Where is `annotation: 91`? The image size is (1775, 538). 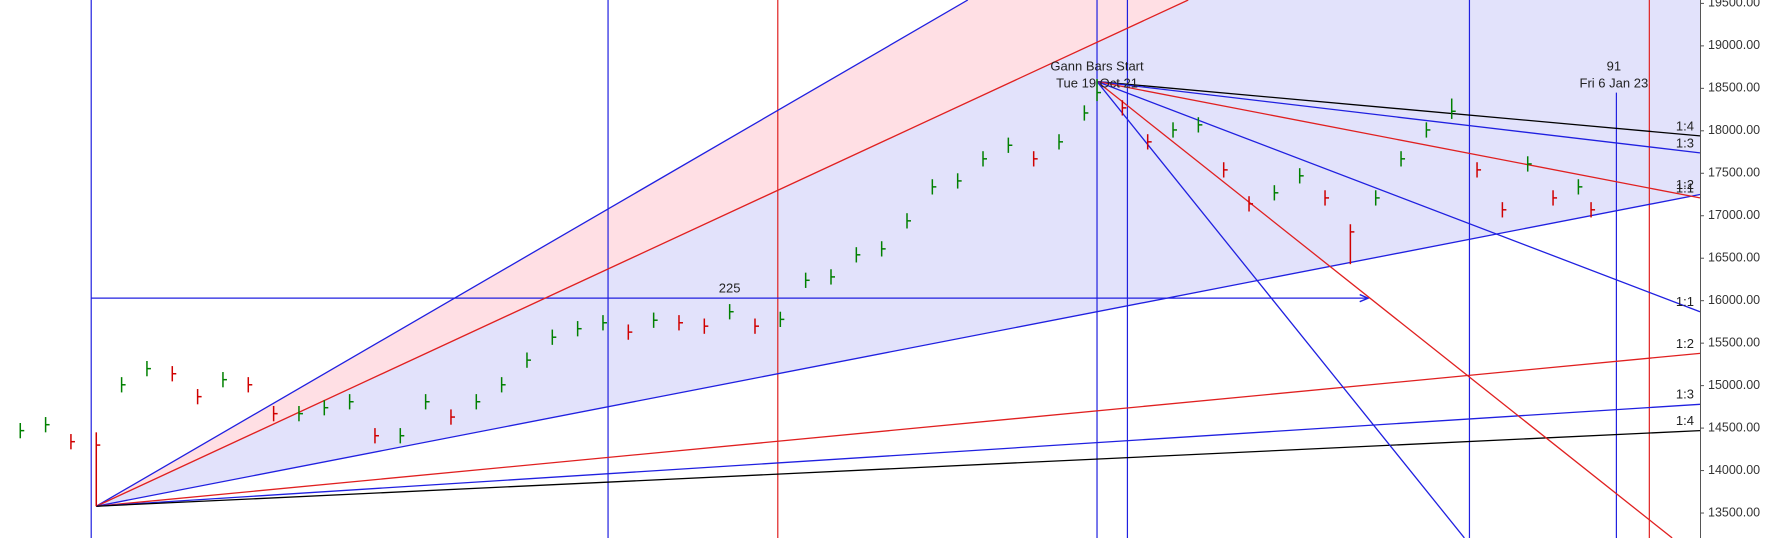
annotation: 91 is located at coordinates (1614, 66).